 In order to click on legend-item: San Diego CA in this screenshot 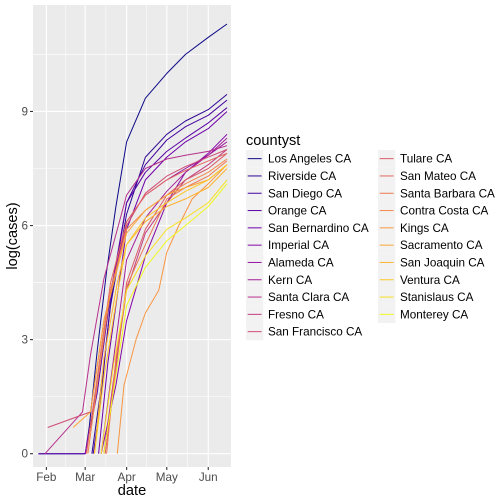, I will do `click(294, 193)`.